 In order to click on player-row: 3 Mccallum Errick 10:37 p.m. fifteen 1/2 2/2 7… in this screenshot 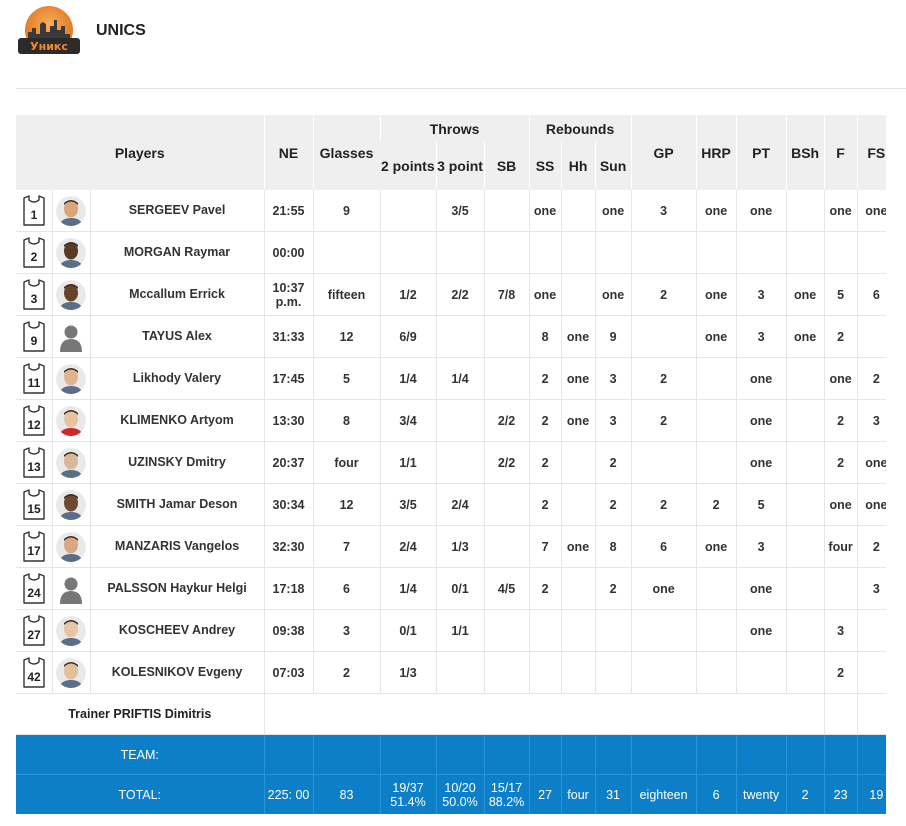, I will do `click(451, 294)`.